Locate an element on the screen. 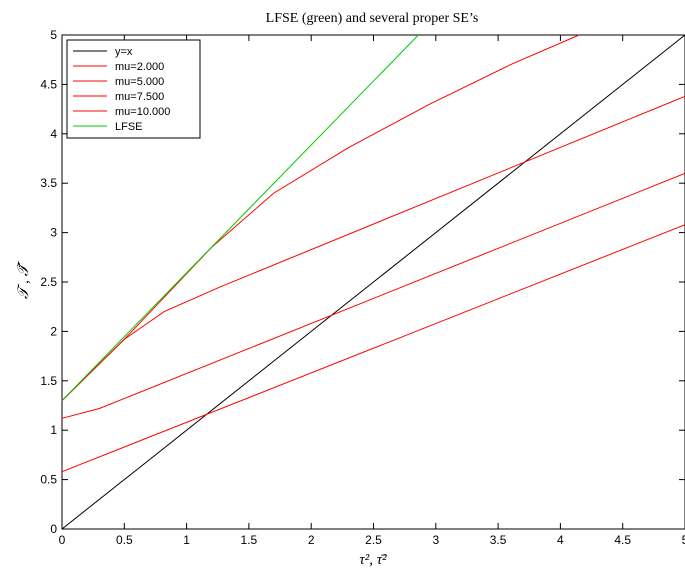  y-tick-label: 4.5 is located at coordinates (48, 84).